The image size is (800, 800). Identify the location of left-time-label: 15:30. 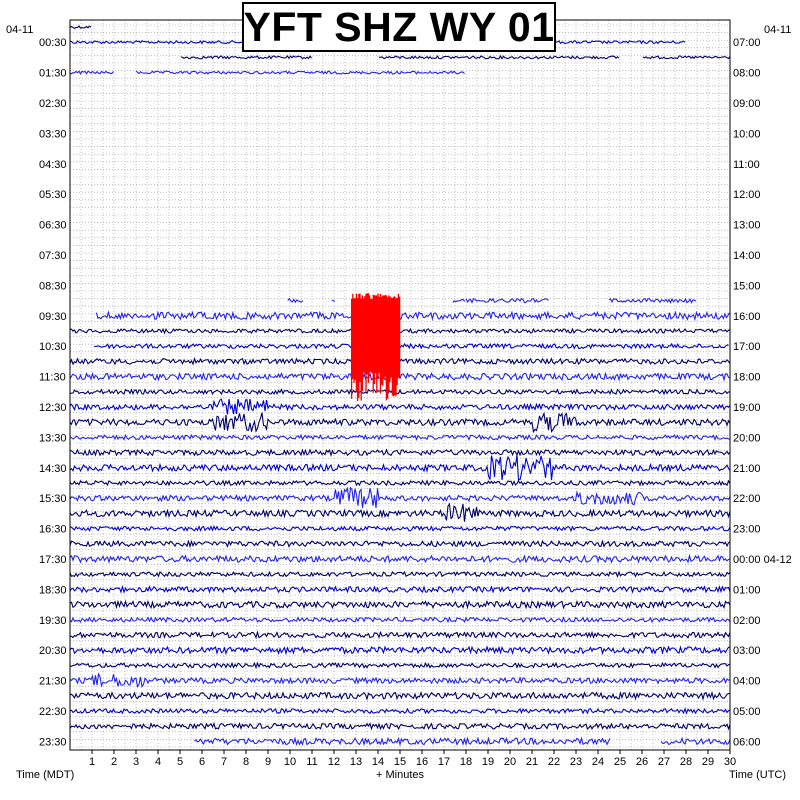
(53, 499).